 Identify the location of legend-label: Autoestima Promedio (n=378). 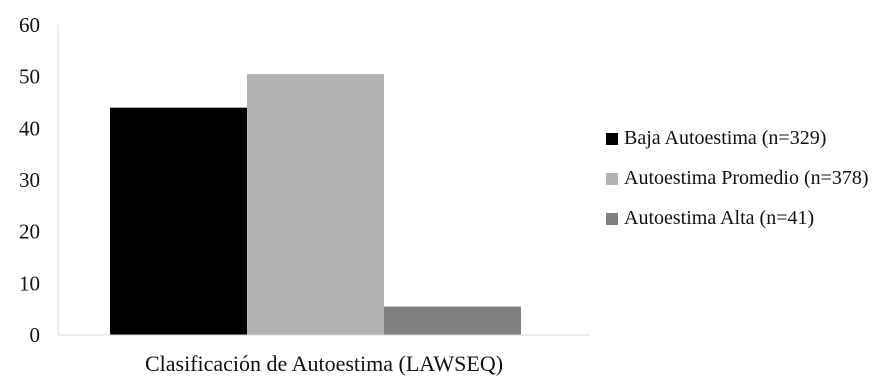
(746, 178).